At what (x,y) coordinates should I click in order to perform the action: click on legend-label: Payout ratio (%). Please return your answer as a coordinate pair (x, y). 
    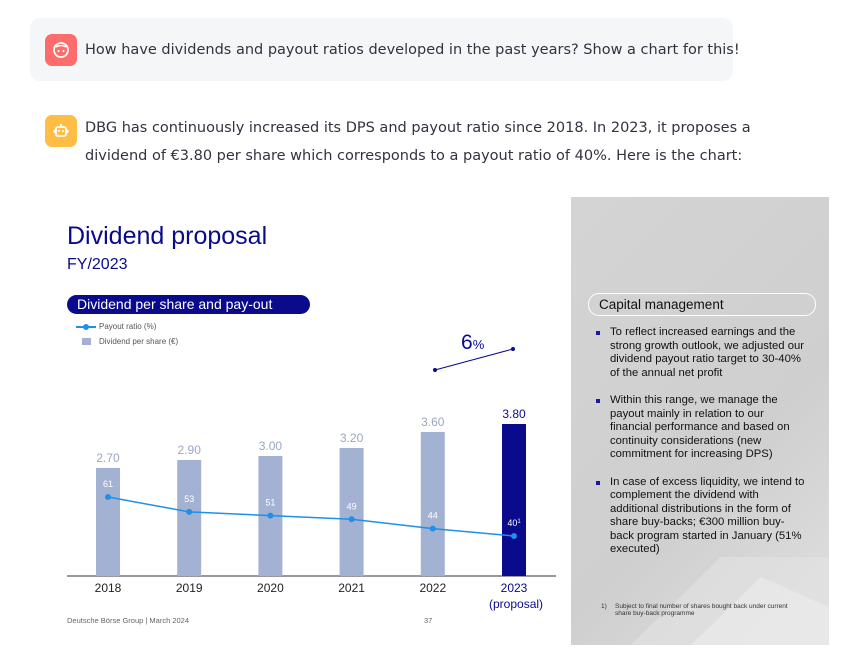
    Looking at the image, I should click on (128, 326).